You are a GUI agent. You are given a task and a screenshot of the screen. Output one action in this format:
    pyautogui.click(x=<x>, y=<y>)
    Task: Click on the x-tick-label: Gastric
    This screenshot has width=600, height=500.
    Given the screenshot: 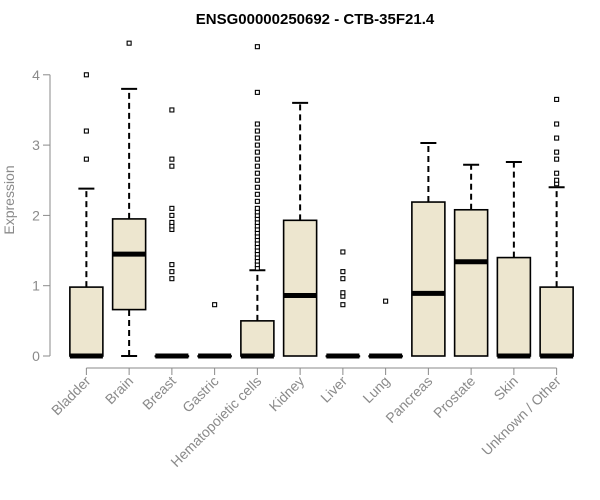 What is the action you would take?
    pyautogui.click(x=200, y=394)
    